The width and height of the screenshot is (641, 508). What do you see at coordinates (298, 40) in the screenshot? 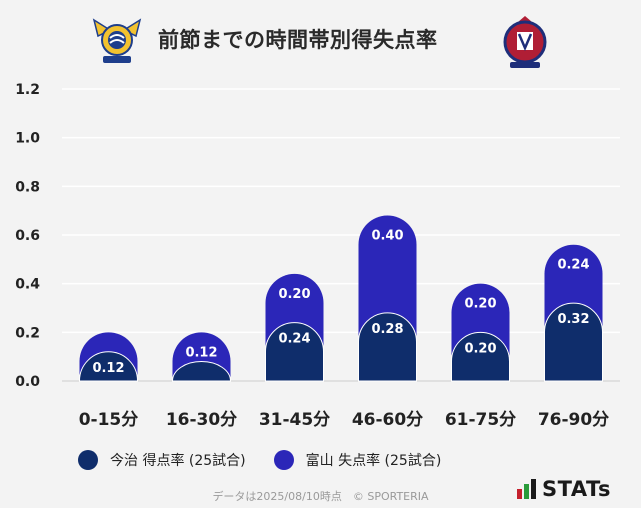
I see `chart-title: 前節までの時間帯別得失点率` at bounding box center [298, 40].